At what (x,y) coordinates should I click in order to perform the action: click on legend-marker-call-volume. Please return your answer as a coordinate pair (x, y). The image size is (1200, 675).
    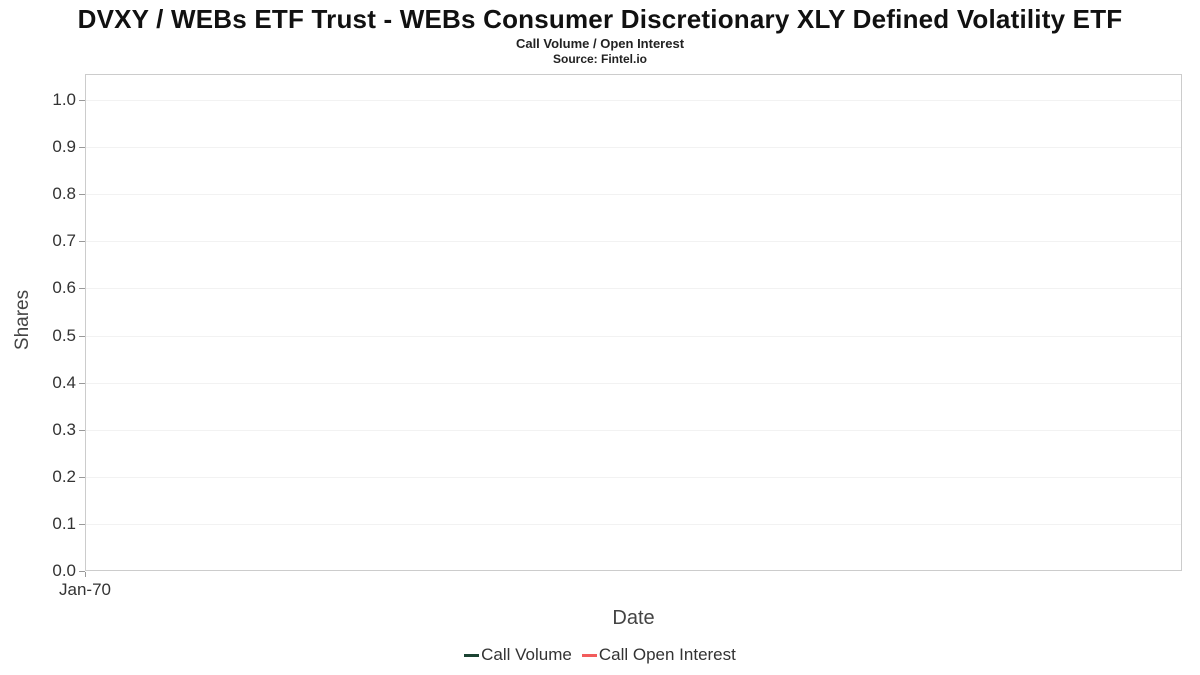
    Looking at the image, I should click on (472, 655).